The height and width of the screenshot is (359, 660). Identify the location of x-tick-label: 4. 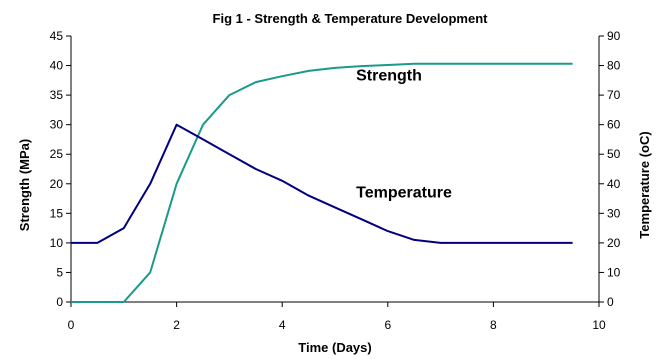
(282, 325).